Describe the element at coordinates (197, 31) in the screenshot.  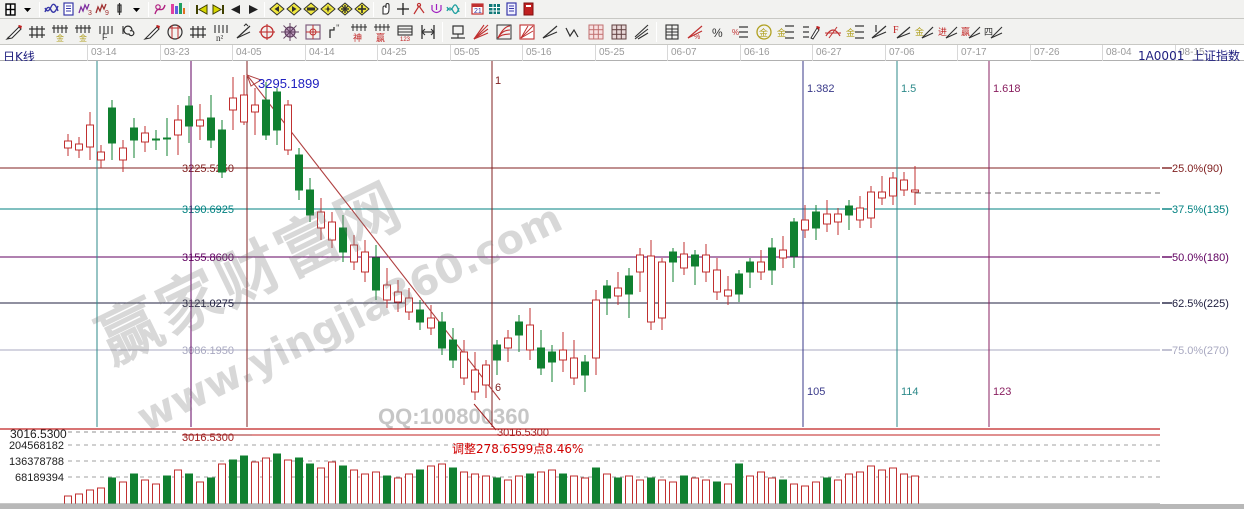
I see `gann-grid-2-icon` at that location.